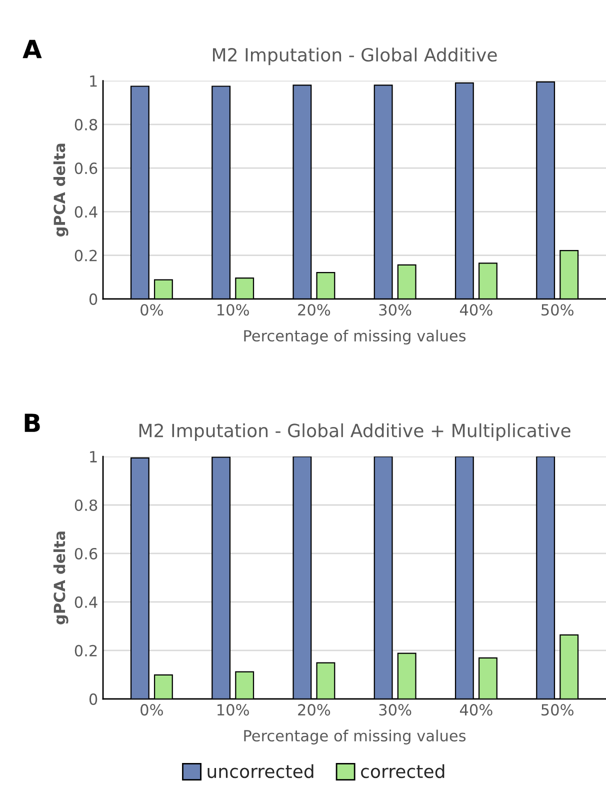 The image size is (606, 808). What do you see at coordinates (261, 771) in the screenshot?
I see `legend-label: uncorrected` at bounding box center [261, 771].